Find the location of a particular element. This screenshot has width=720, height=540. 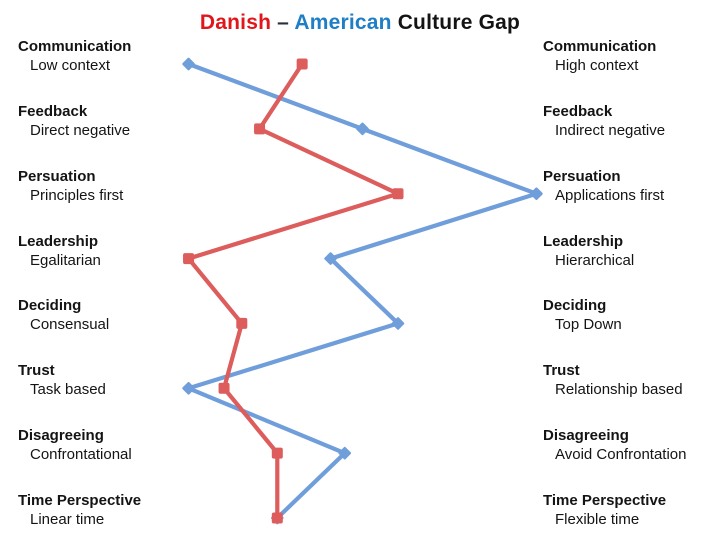

trait-right: Indirect negative is located at coordinates (610, 130).